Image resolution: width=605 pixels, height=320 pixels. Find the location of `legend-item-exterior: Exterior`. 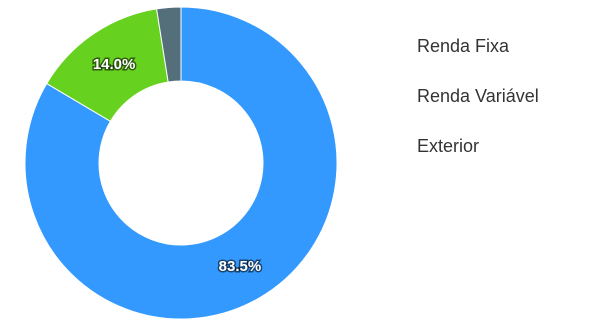

legend-item-exterior: Exterior is located at coordinates (478, 146).